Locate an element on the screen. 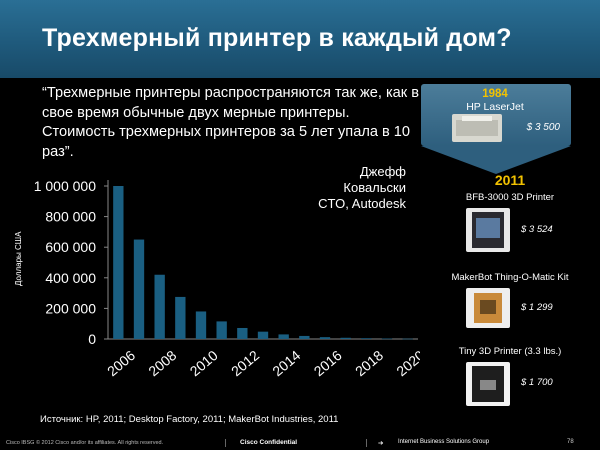 This screenshot has width=600, height=450. year-2011: 2011 is located at coordinates (510, 180).